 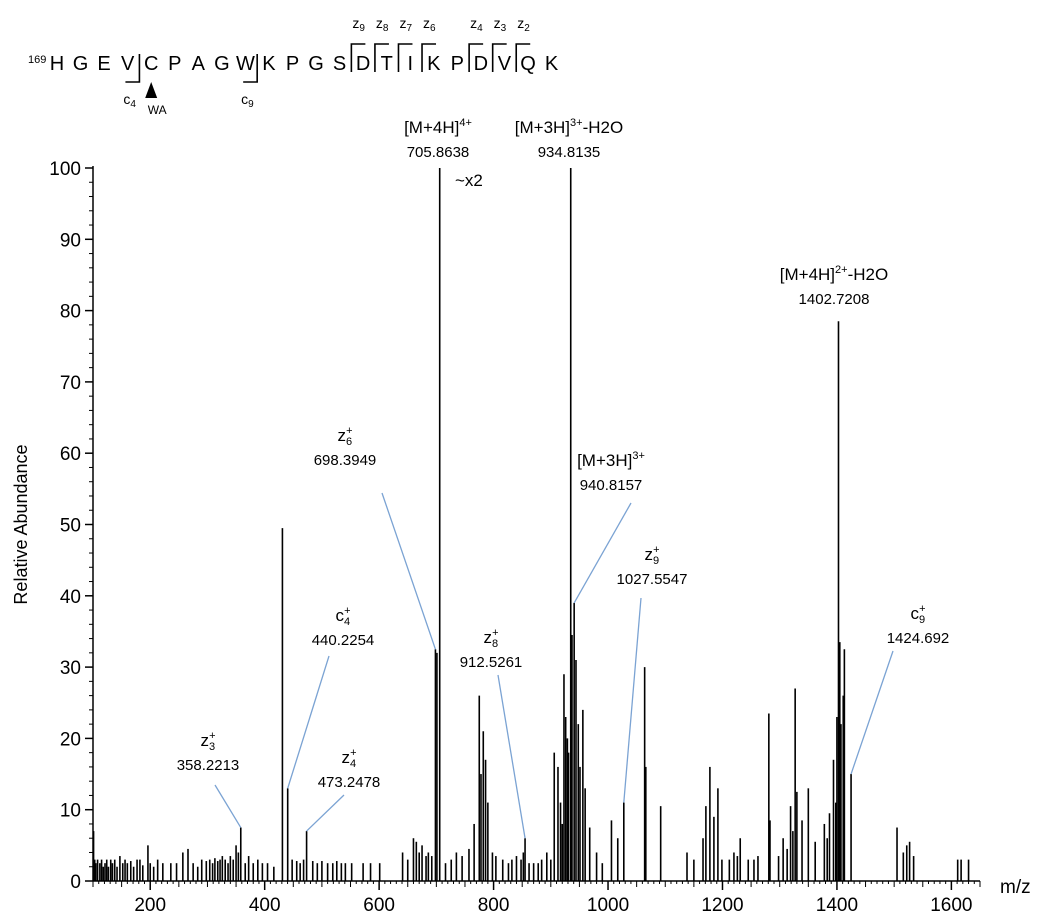 I want to click on annotation-ion-label: z8+, so click(x=490, y=638).